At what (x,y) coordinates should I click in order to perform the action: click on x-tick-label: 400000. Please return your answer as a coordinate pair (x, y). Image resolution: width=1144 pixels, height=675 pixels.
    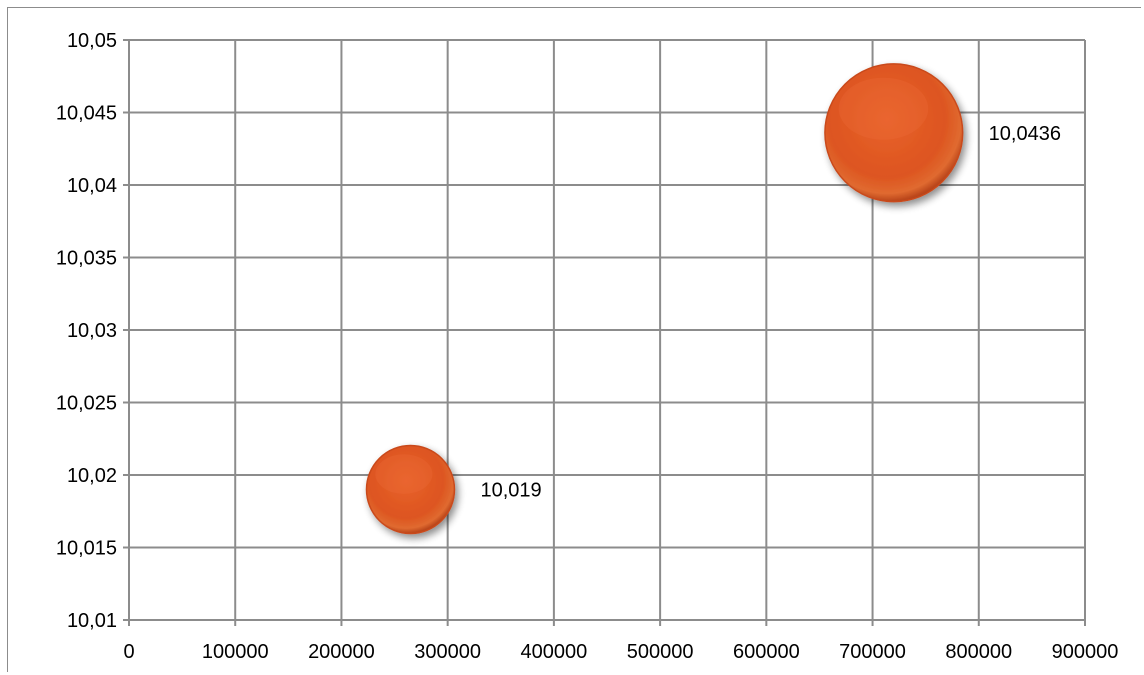
    Looking at the image, I should click on (554, 652).